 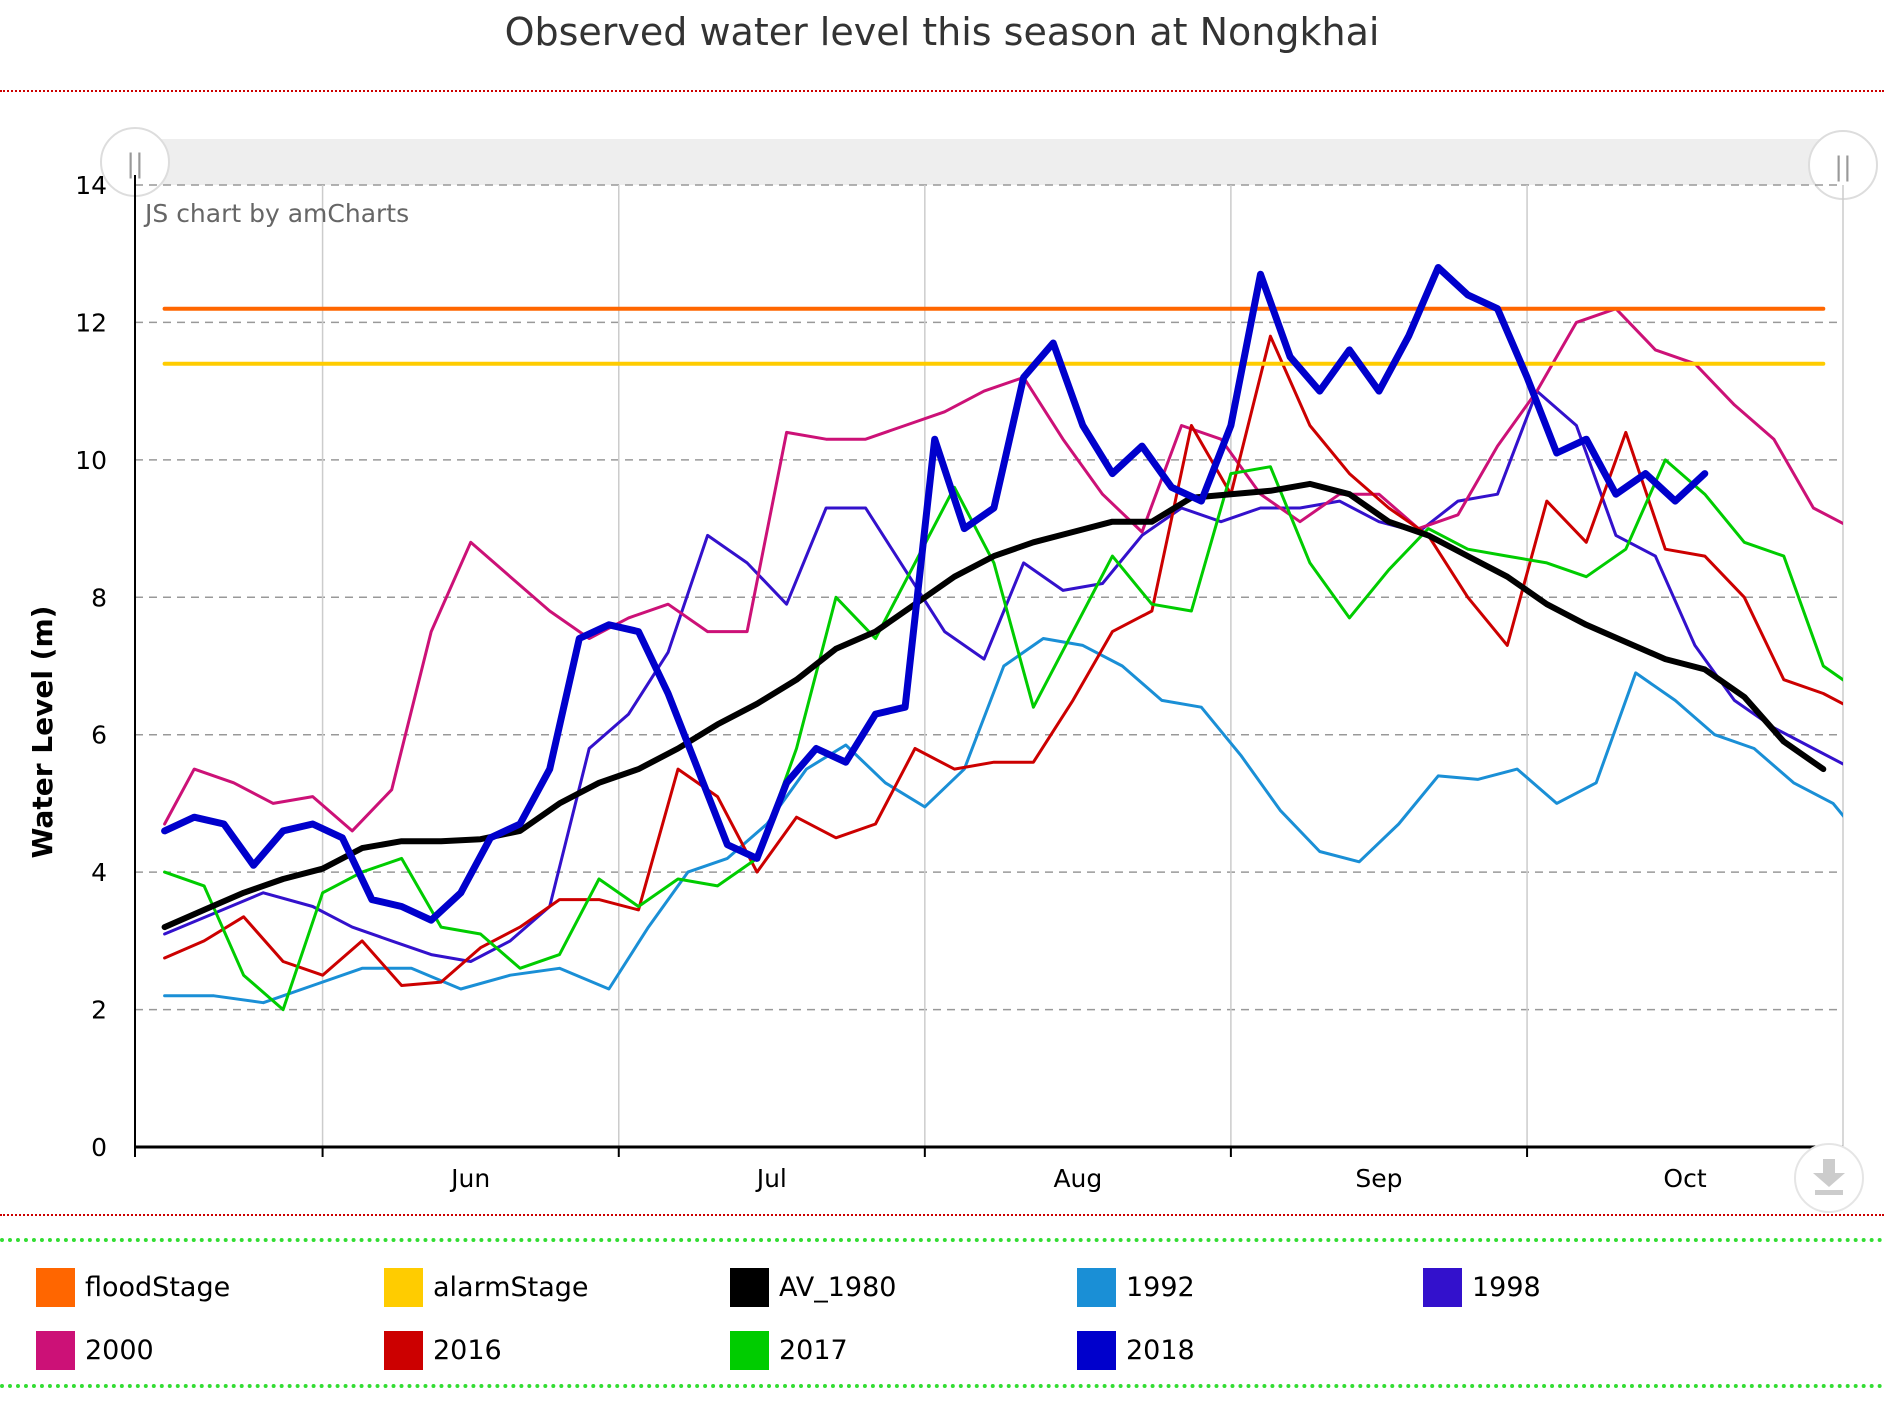 What do you see at coordinates (99, 735) in the screenshot?
I see `y-tick-label: 6` at bounding box center [99, 735].